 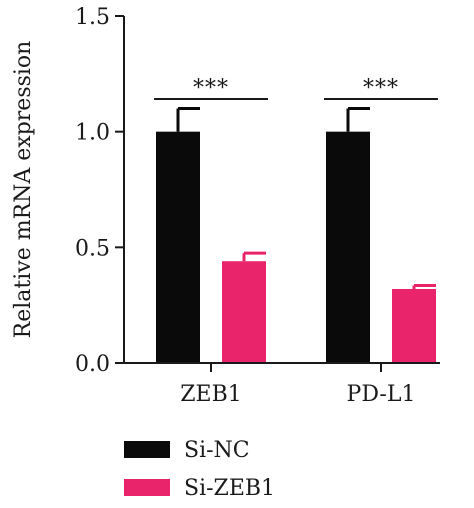 What do you see at coordinates (92, 364) in the screenshot?
I see `y-tick-label: 0.0` at bounding box center [92, 364].